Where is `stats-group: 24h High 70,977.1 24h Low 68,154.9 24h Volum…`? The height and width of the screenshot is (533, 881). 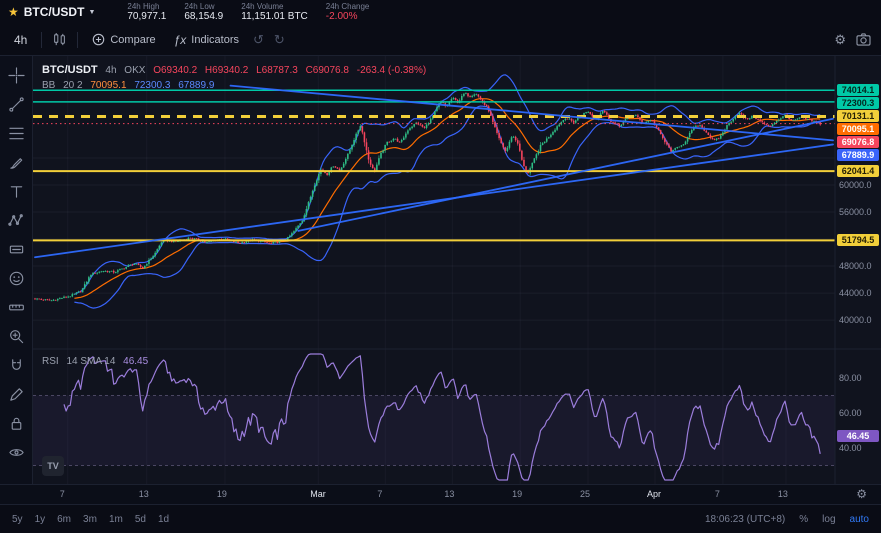 stats-group: 24h High 70,977.1 24h Low 68,154.9 24h Volum… is located at coordinates (239, 12).